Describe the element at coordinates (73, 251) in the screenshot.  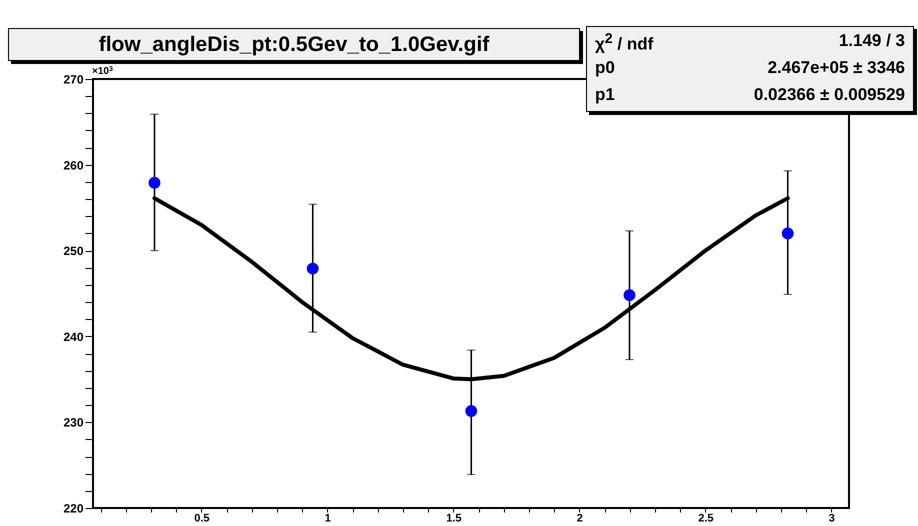
I see `y-tick-label: 250` at that location.